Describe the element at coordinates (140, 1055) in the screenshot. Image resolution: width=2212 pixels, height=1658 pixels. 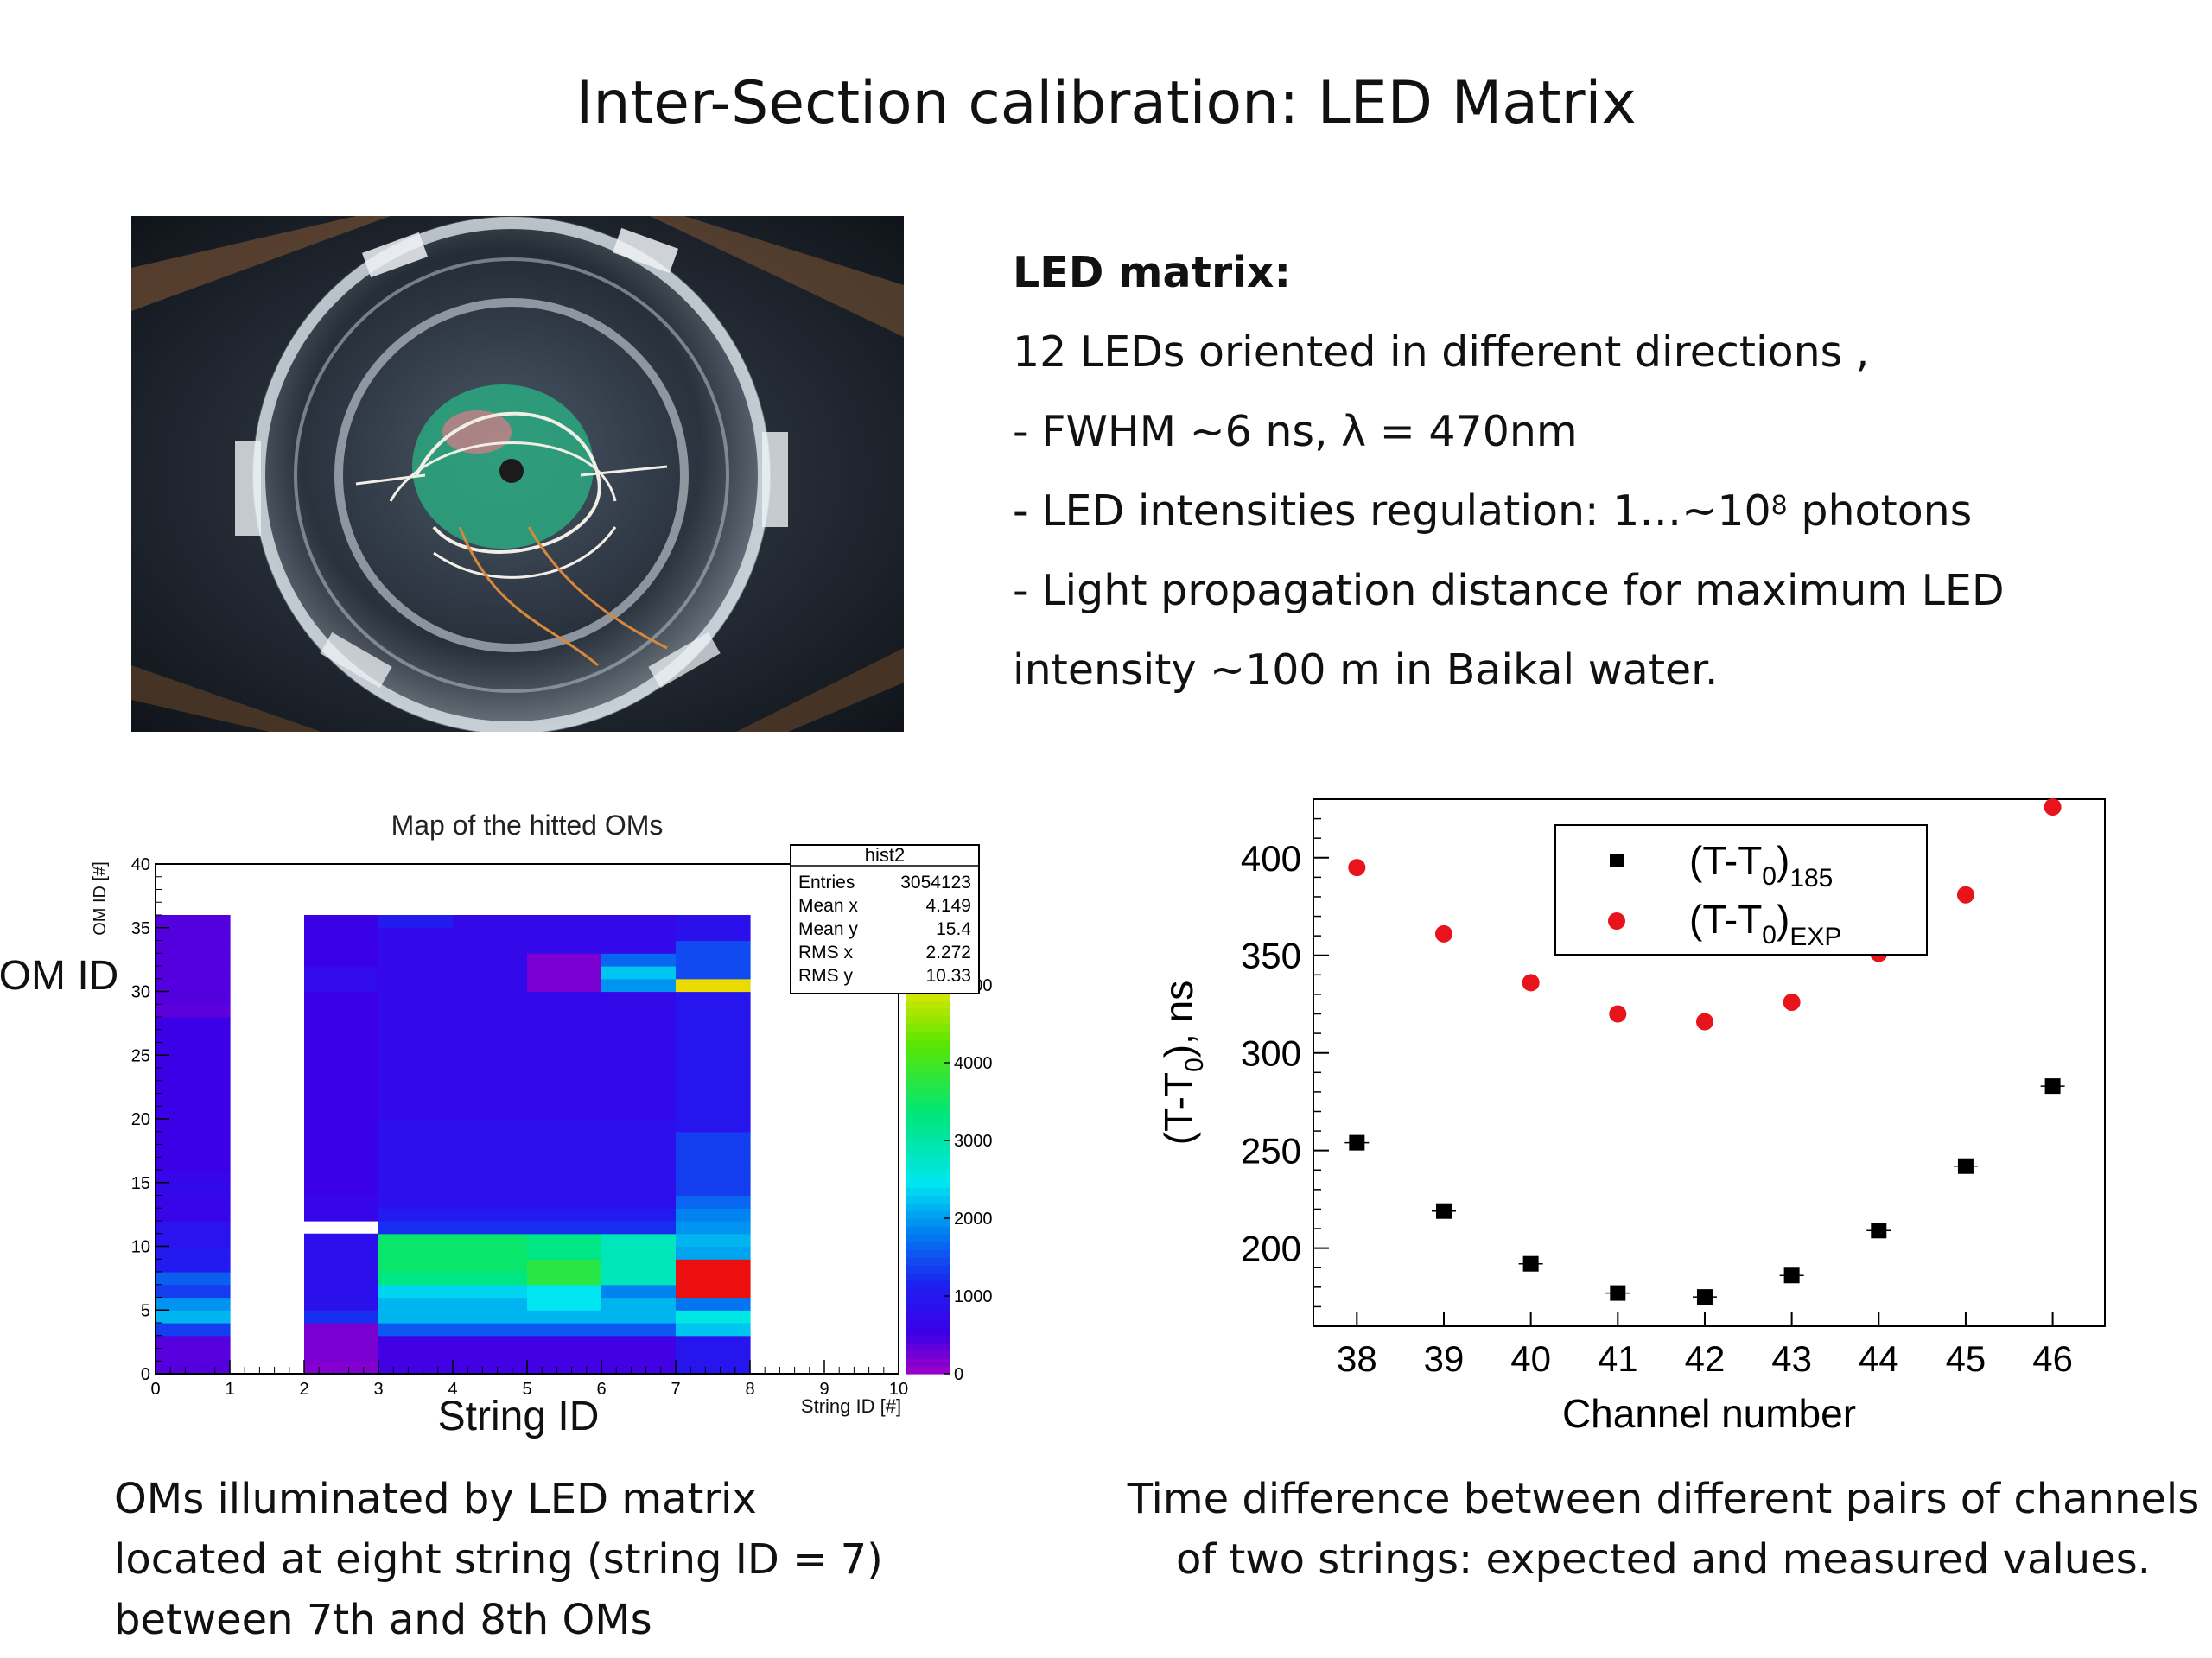
I see `heatmap-y-tick-label: 25` at that location.